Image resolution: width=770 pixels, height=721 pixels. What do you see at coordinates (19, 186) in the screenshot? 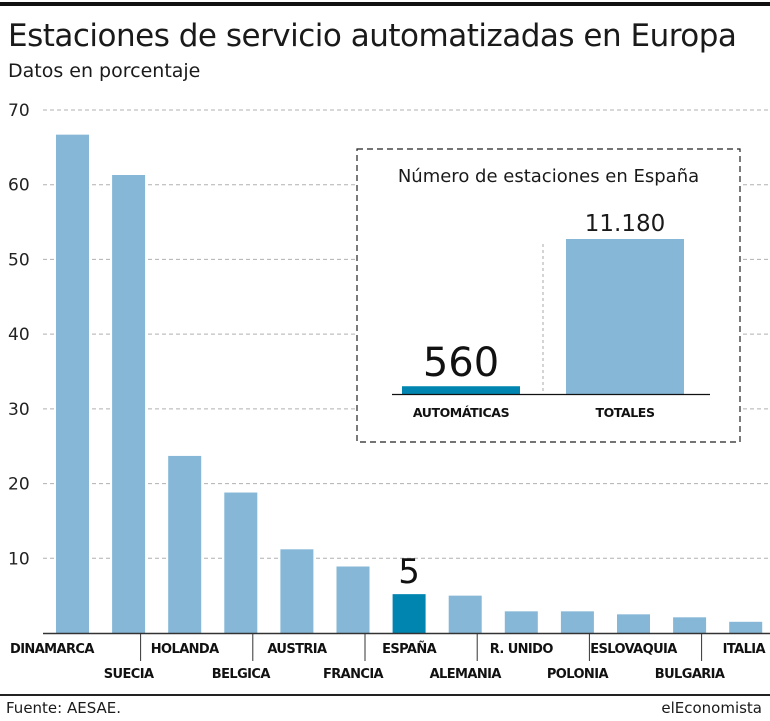
I see `y-tick-label: 60` at bounding box center [19, 186].